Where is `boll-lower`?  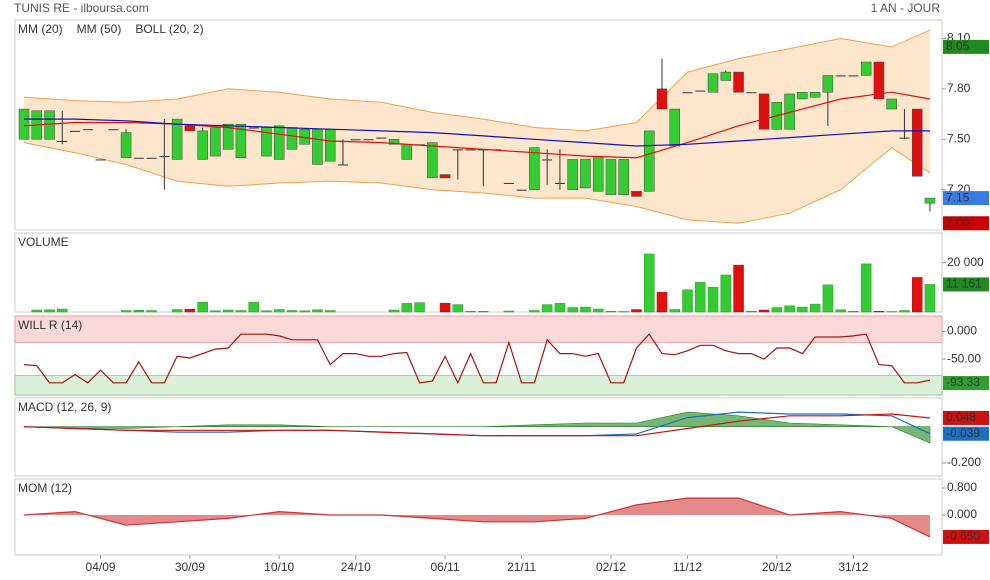
boll-lower is located at coordinates (477, 183).